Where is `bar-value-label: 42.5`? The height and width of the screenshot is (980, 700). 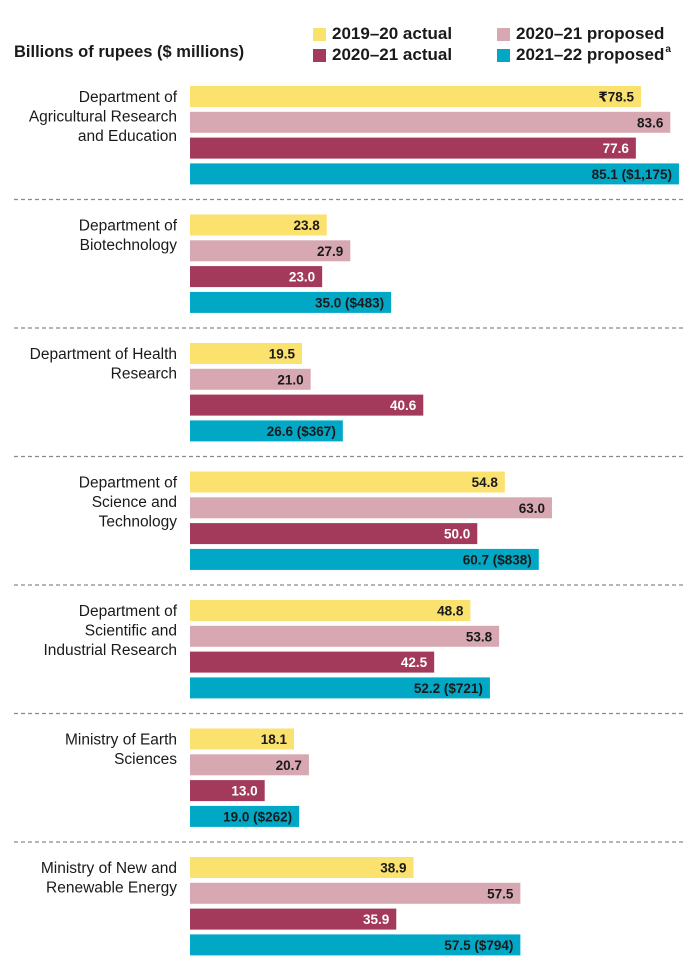
bar-value-label: 42.5 is located at coordinates (414, 662).